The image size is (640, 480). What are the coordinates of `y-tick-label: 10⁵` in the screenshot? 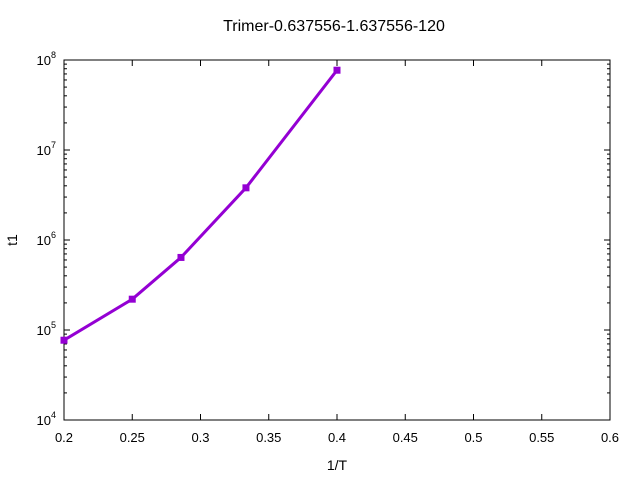 It's located at (46, 329).